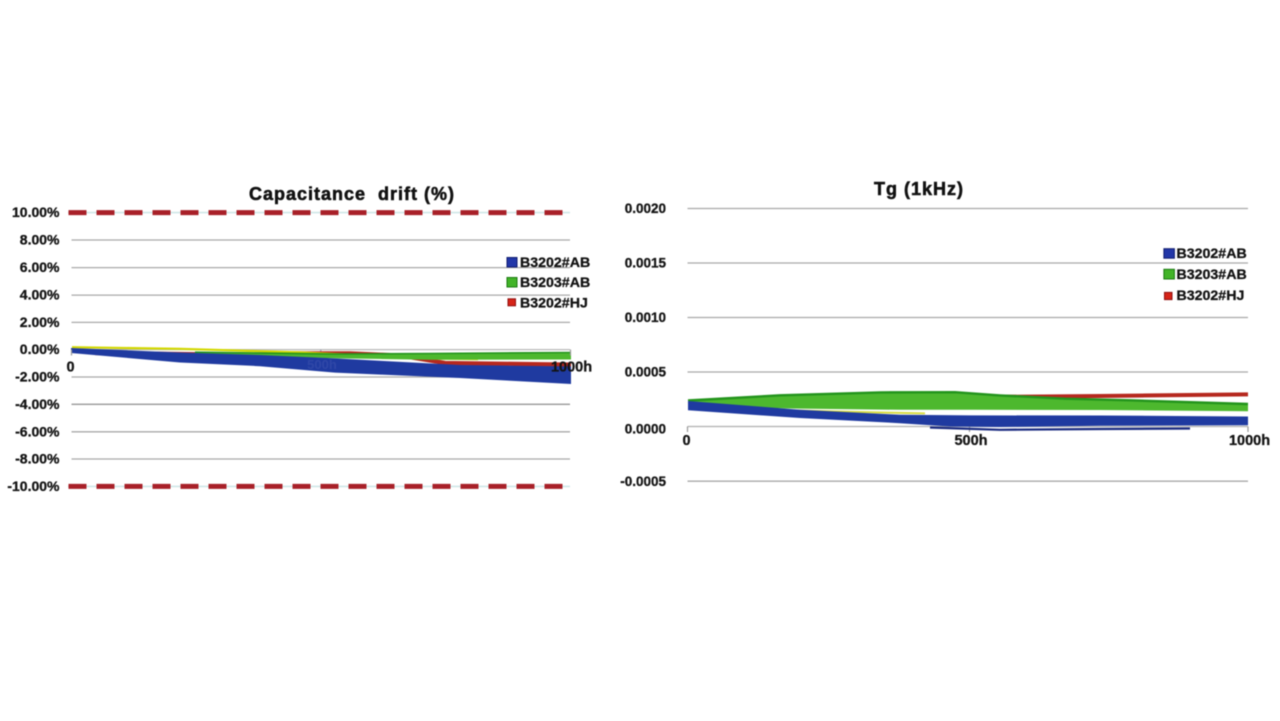 This screenshot has height=721, width=1280. Describe the element at coordinates (37, 404) in the screenshot. I see `svg-text: -4.00%` at that location.